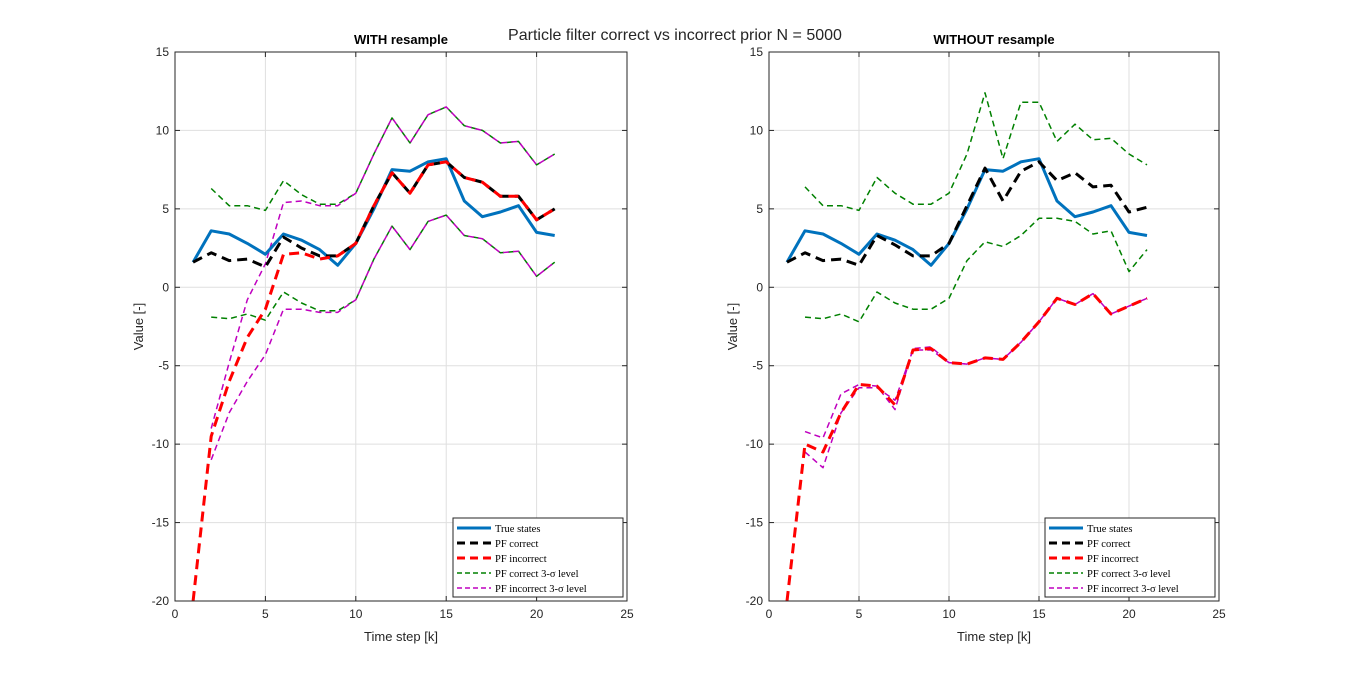 The image size is (1350, 675). Describe the element at coordinates (401, 39) in the screenshot. I see `subplot-title: WITH resample` at that location.